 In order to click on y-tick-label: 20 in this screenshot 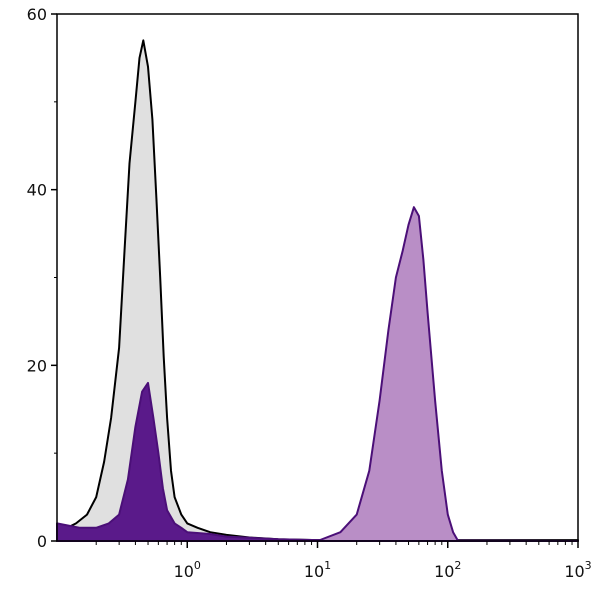, I will do `click(37, 365)`.